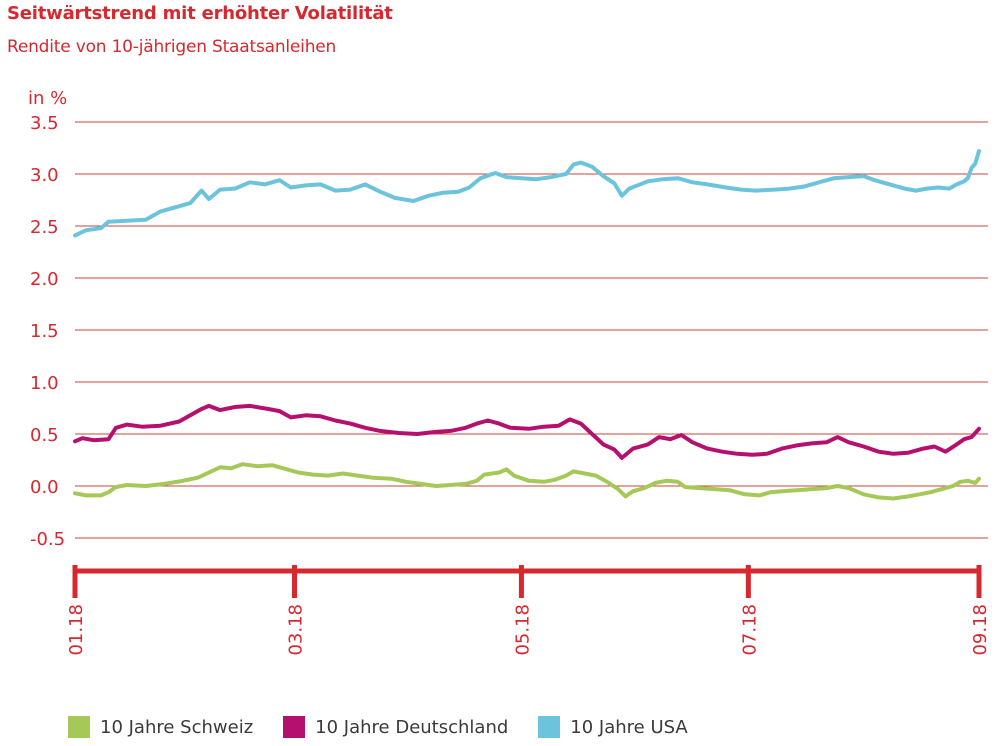  I want to click on y-tick-label: -0.5, so click(47, 539).